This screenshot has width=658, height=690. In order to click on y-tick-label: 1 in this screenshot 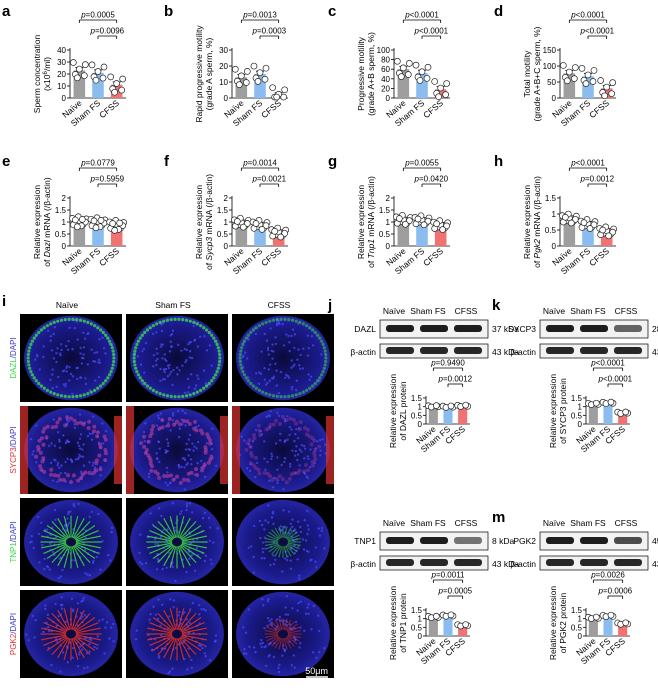, I will do `click(388, 222)`.